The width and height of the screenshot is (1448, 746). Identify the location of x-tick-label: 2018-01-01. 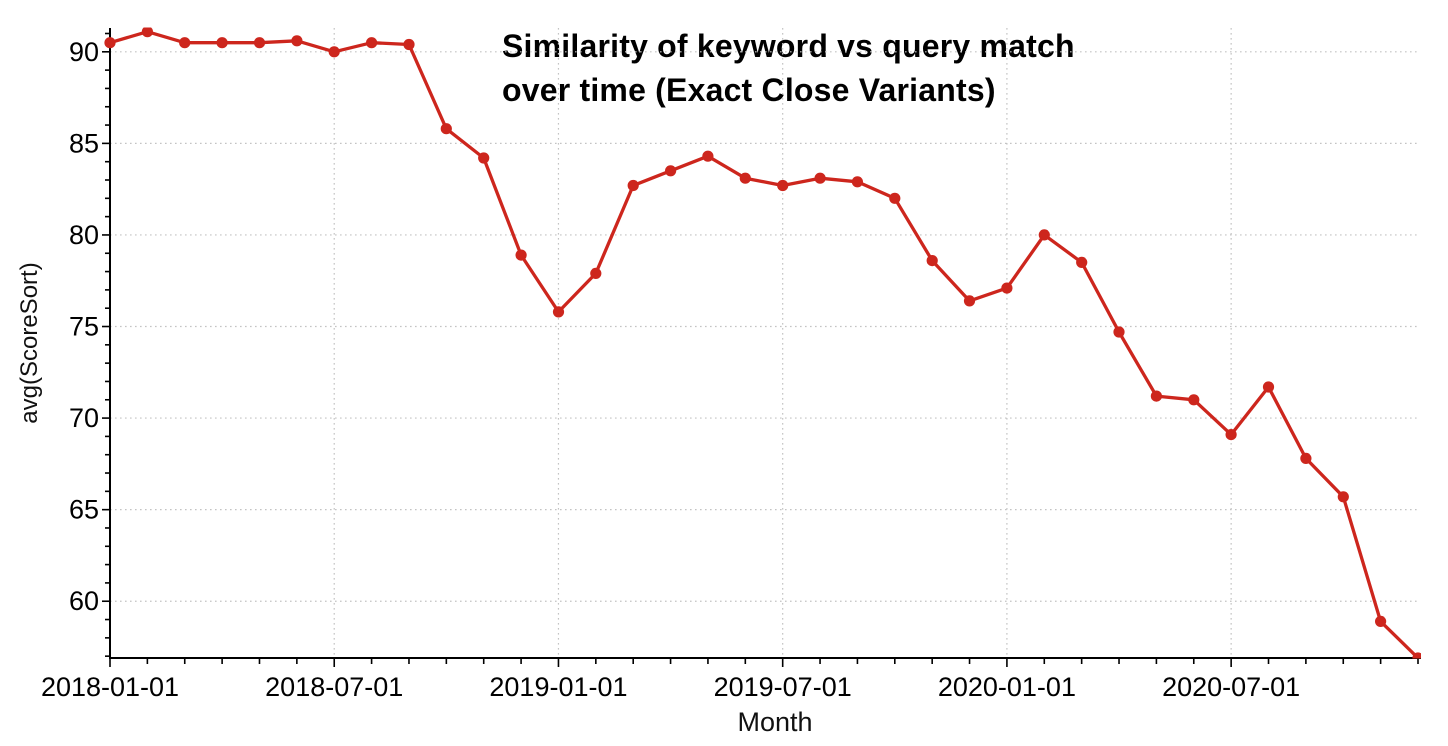
(110, 687).